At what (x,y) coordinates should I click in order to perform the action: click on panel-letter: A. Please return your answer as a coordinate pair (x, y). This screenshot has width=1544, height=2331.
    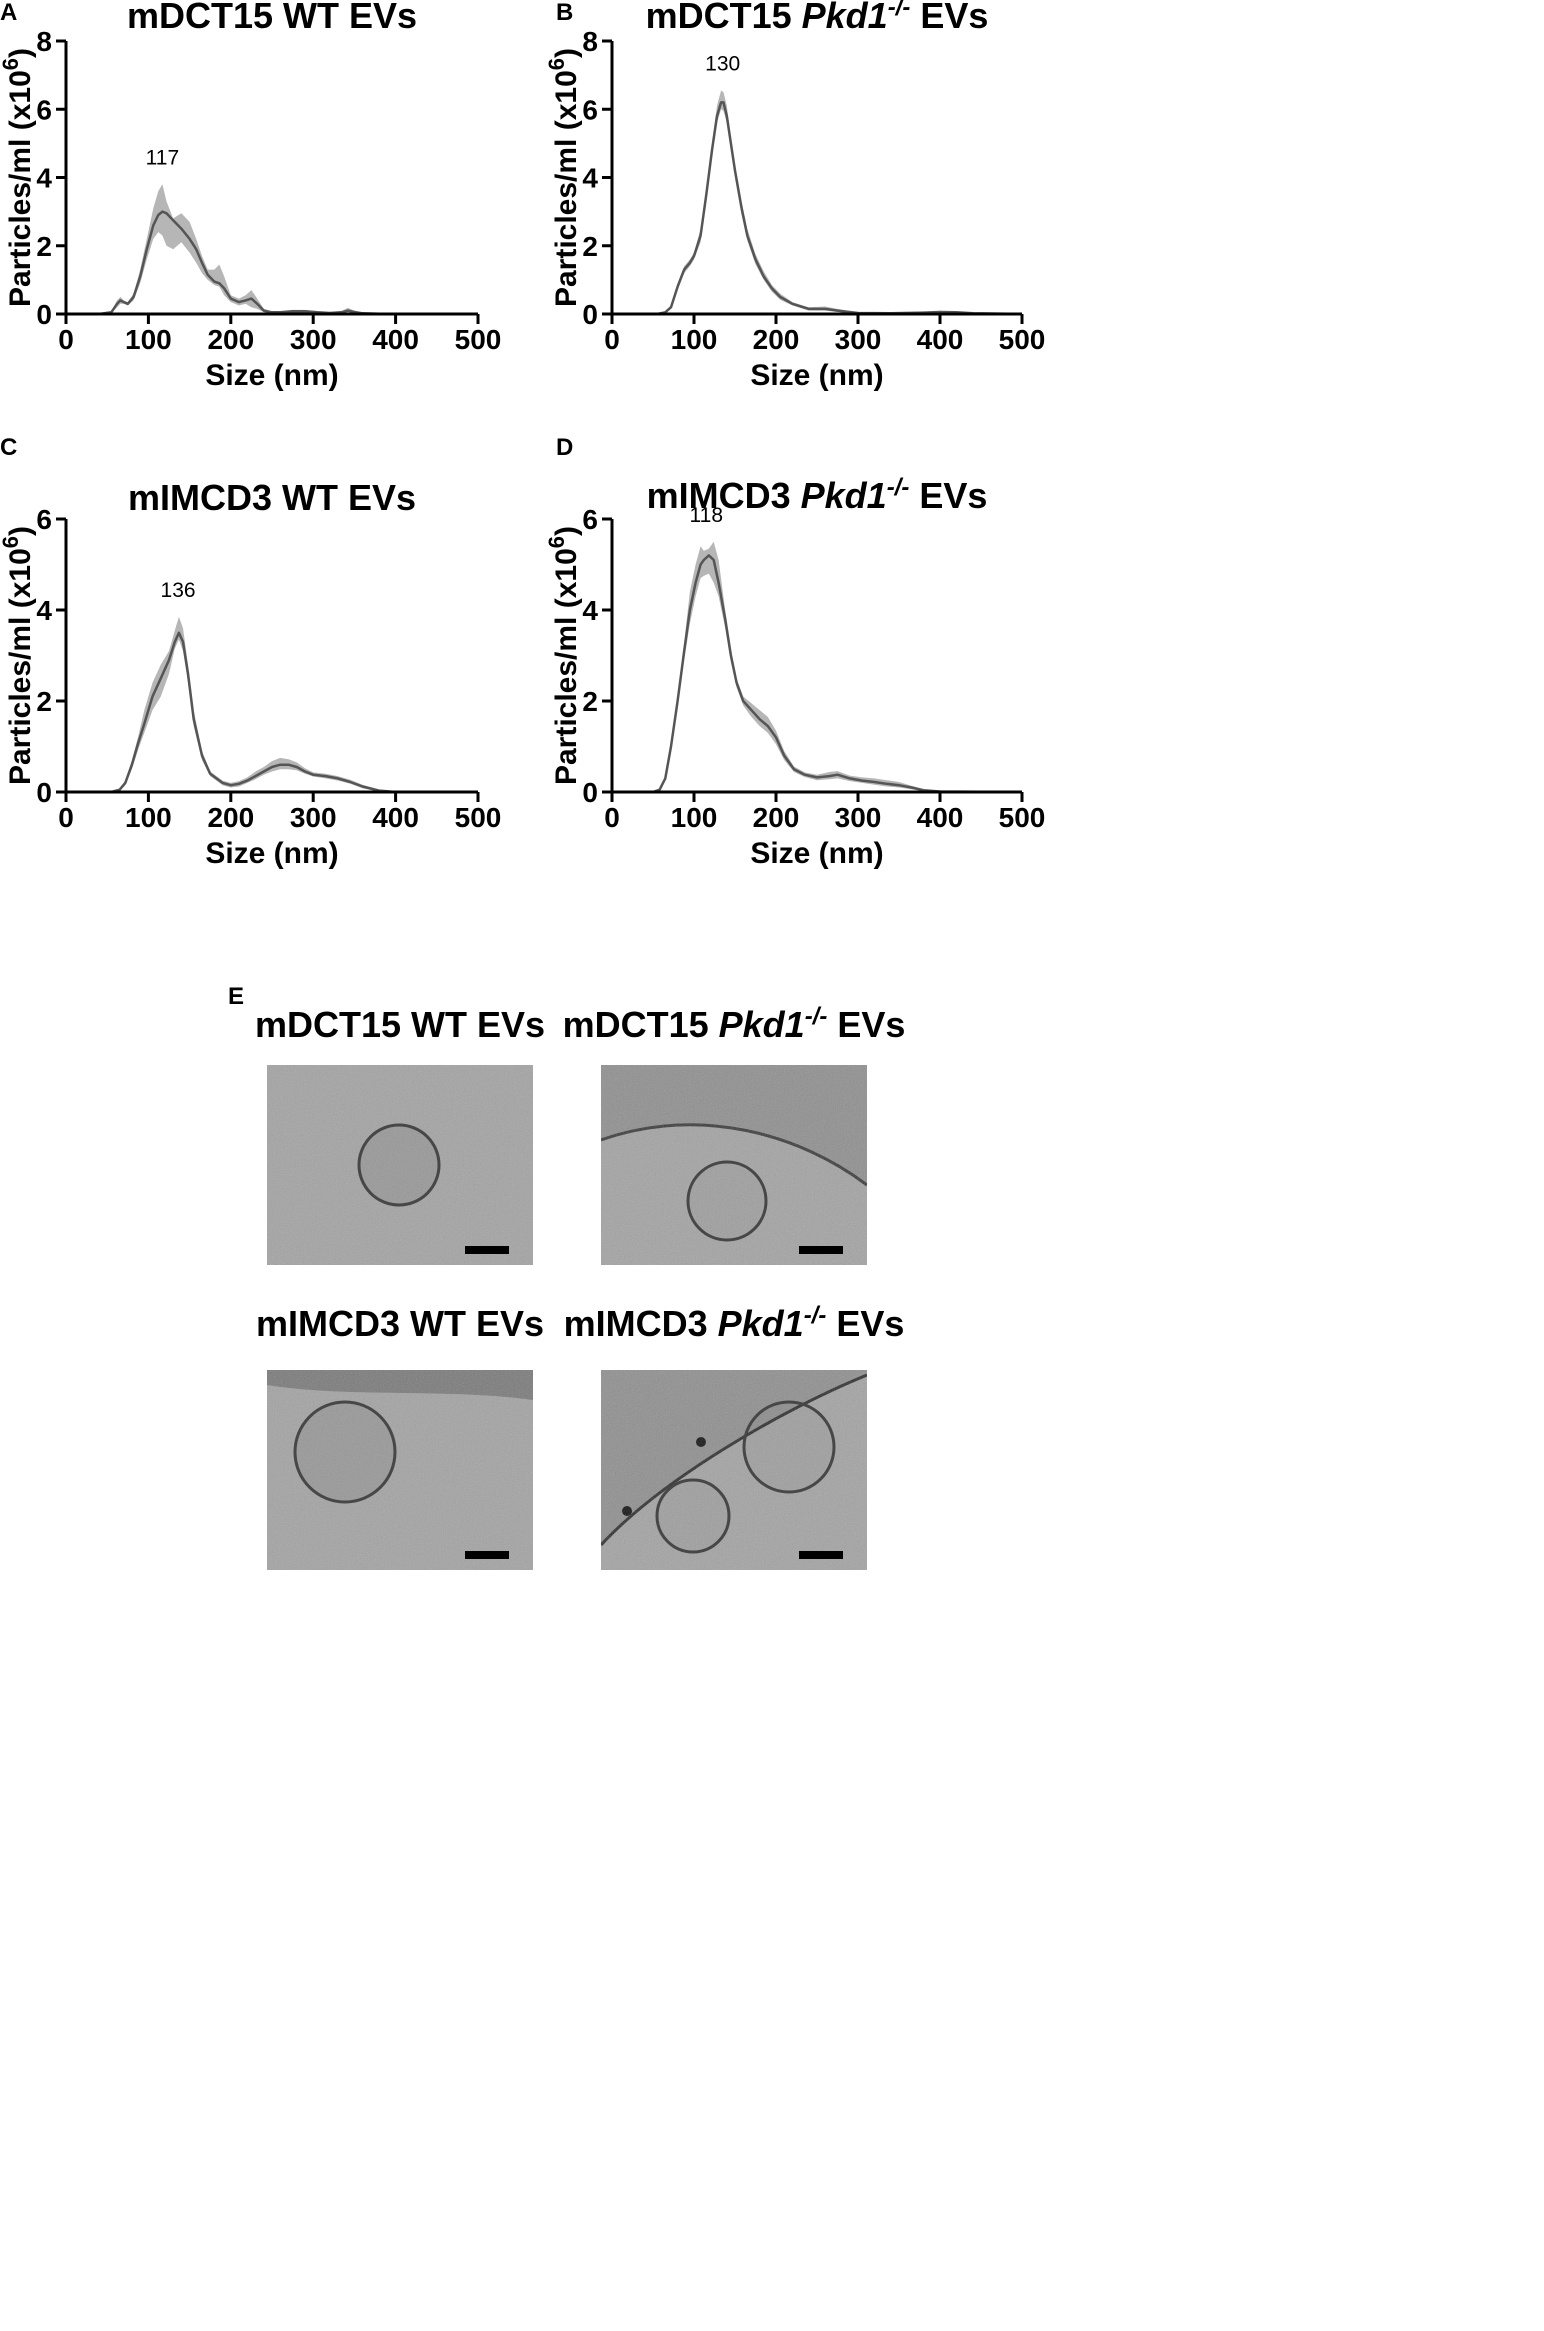
    Looking at the image, I should click on (8, 13).